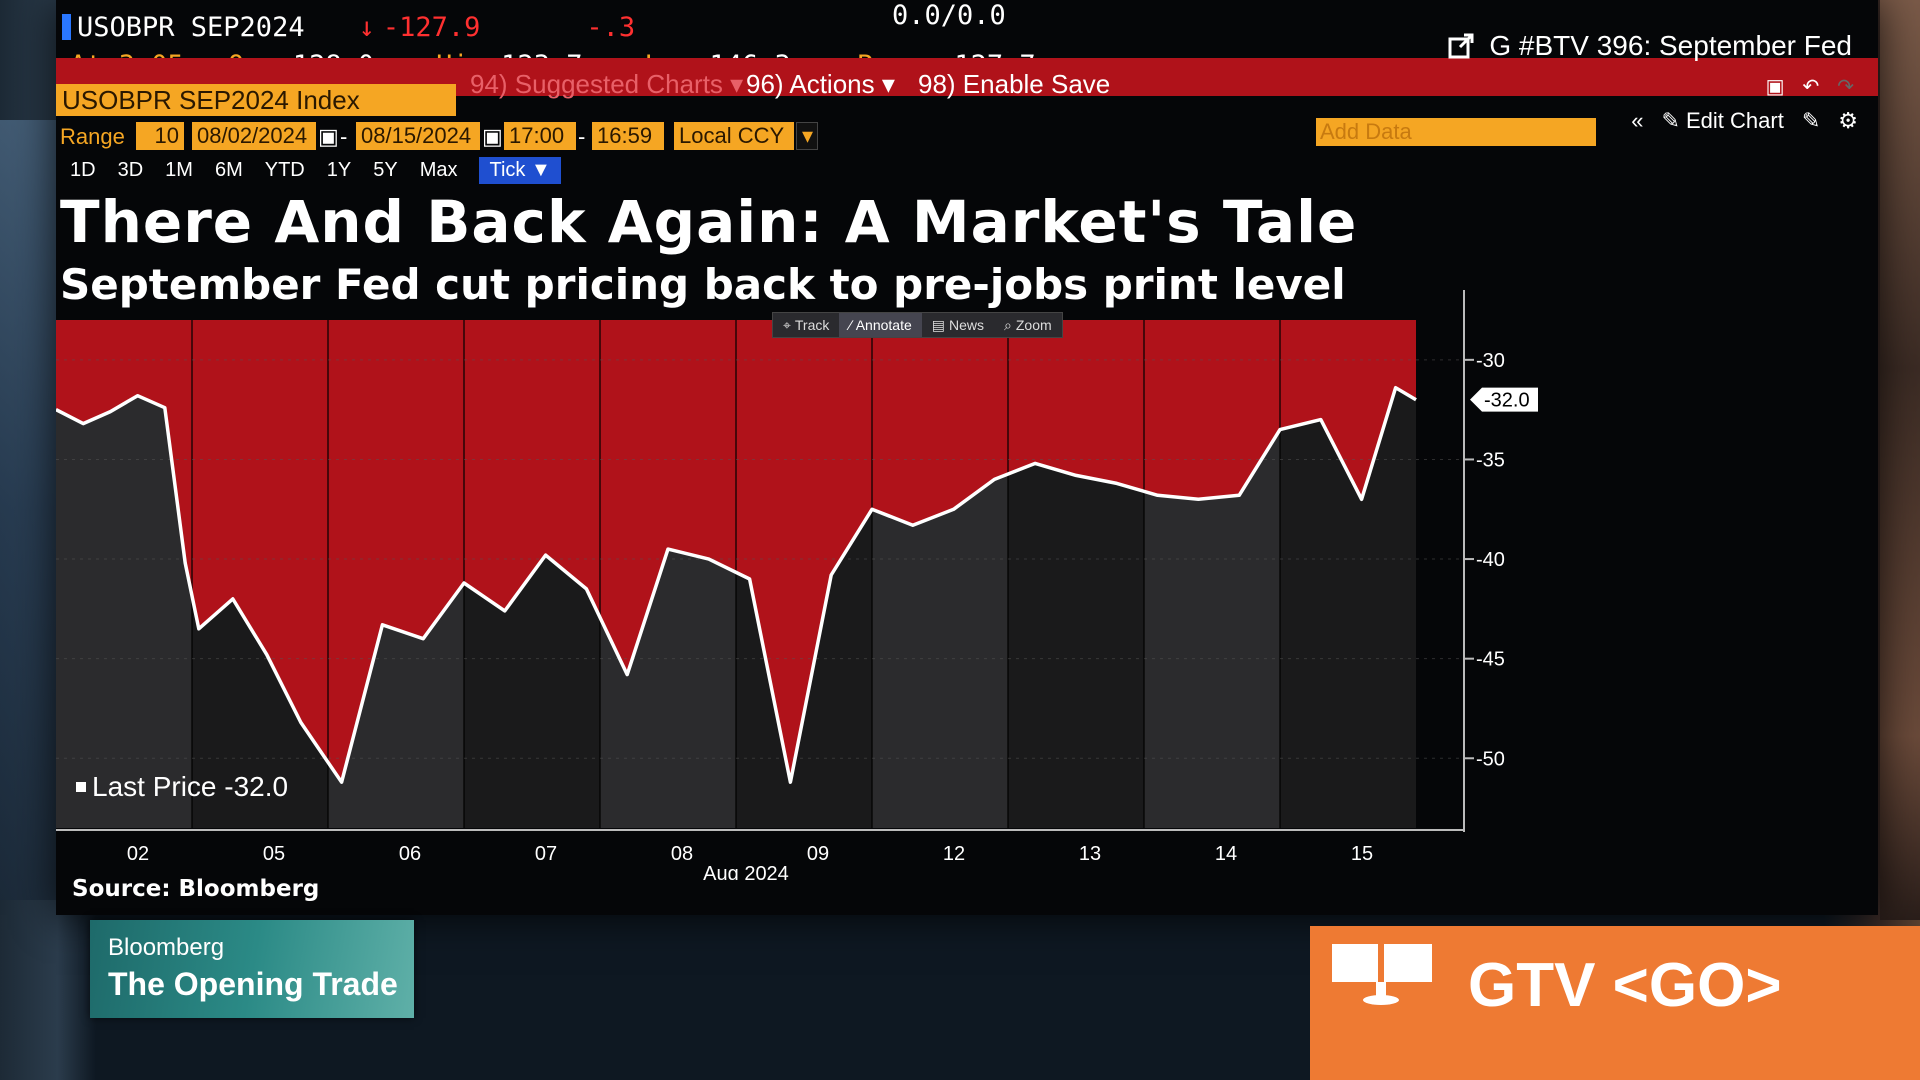 The image size is (1920, 1080). Describe the element at coordinates (709, 222) in the screenshot. I see `chart-title: There And Back Again: A Market's Tale` at that location.